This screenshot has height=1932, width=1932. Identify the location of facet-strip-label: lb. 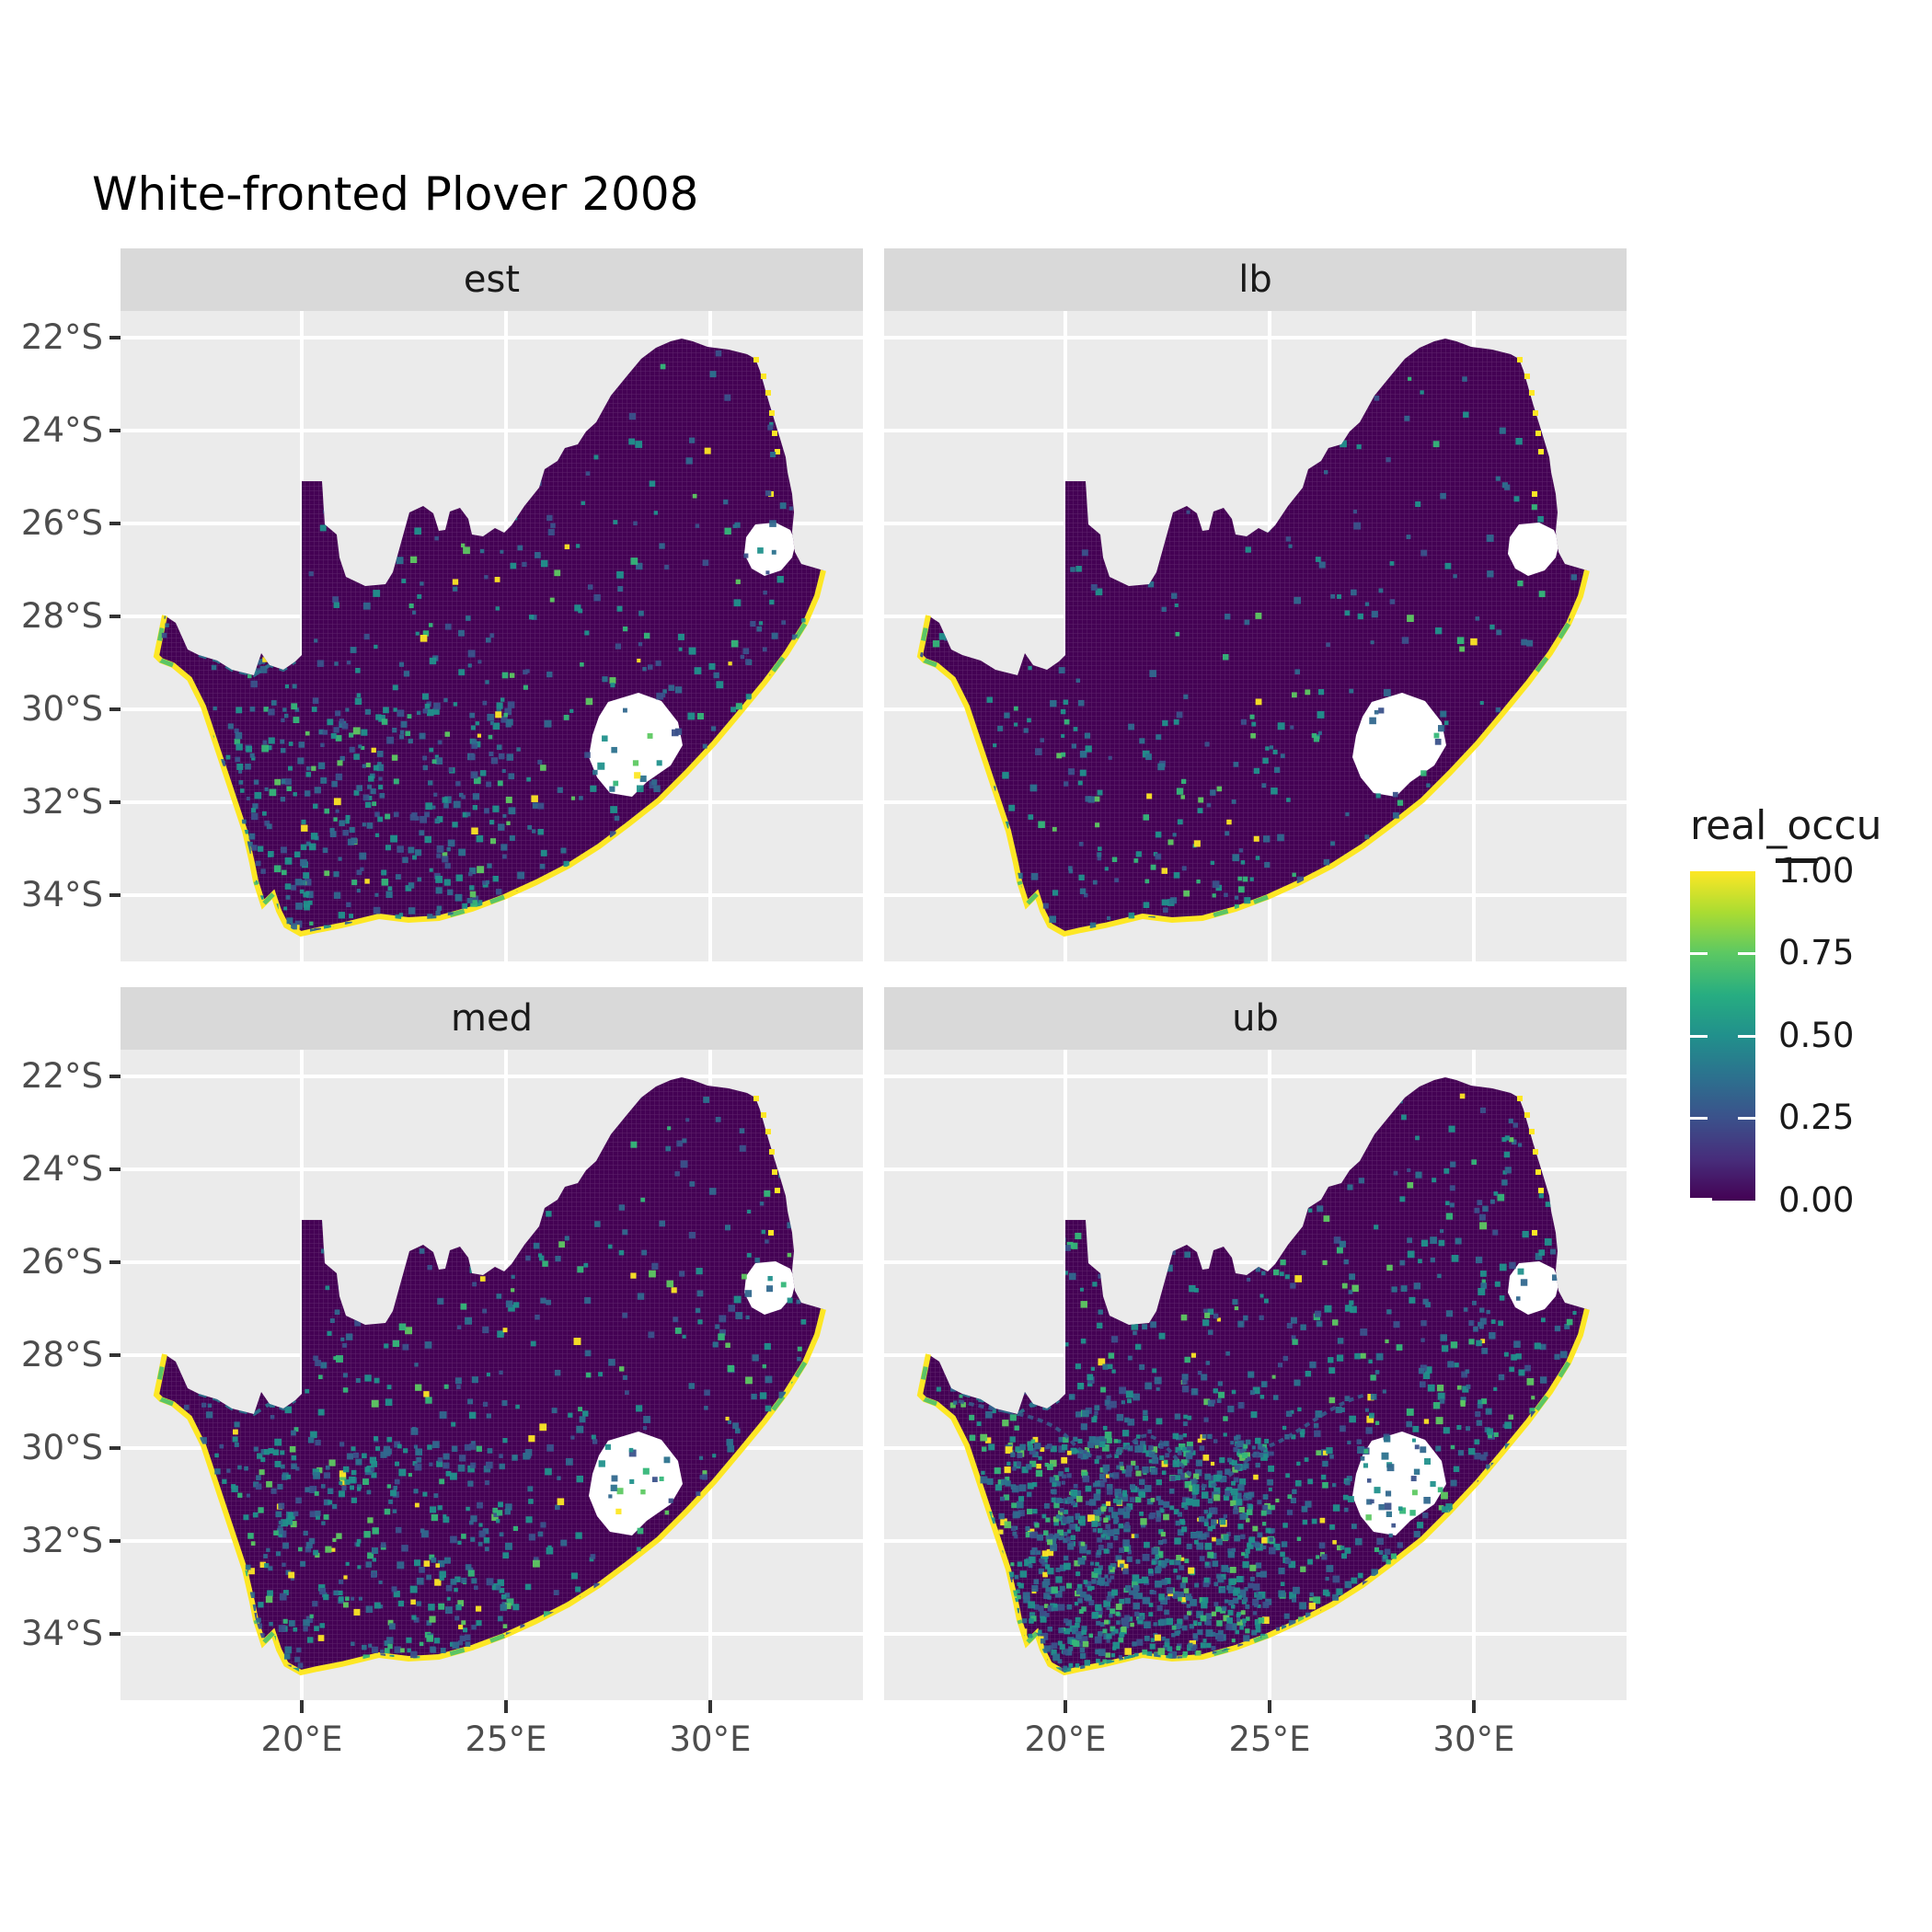
(1255, 280).